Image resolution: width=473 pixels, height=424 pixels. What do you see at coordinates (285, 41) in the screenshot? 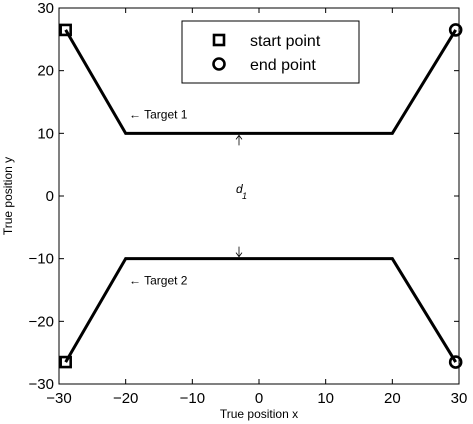
I see `legend-label: start point` at bounding box center [285, 41].